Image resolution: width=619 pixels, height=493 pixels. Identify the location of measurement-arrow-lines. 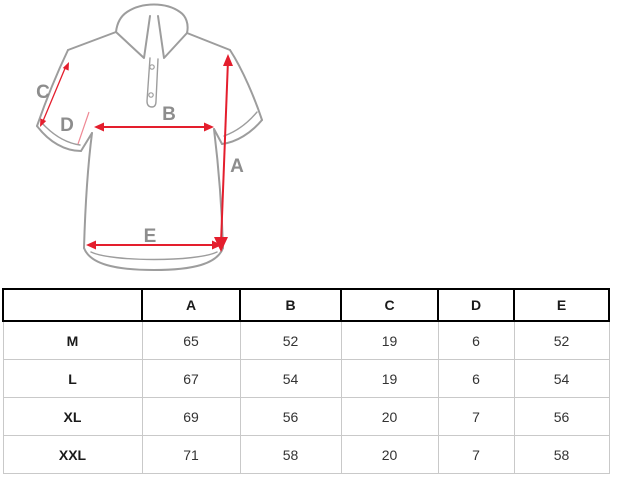
(135, 152).